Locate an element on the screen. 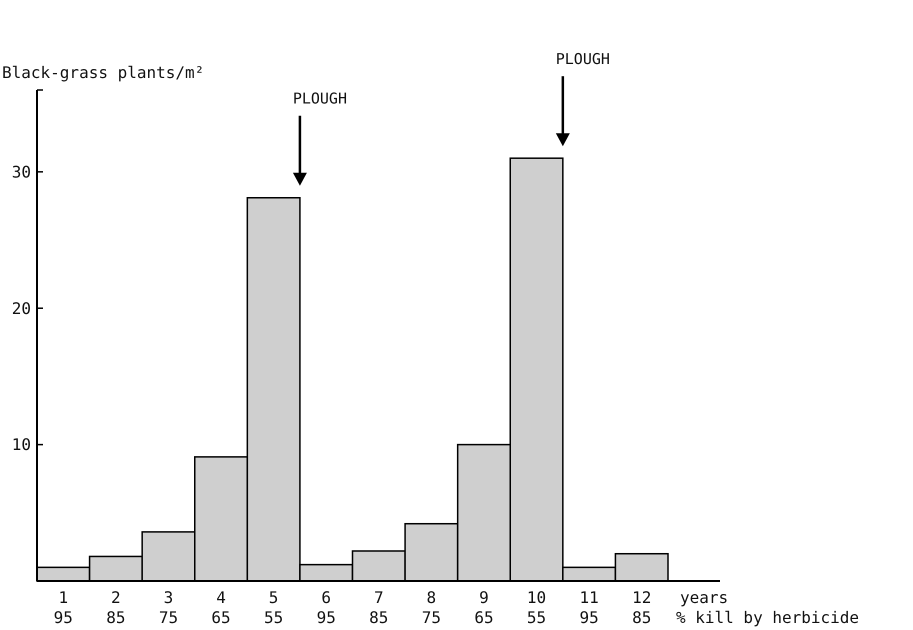  x-tick-label: 11 95 is located at coordinates (589, 607).